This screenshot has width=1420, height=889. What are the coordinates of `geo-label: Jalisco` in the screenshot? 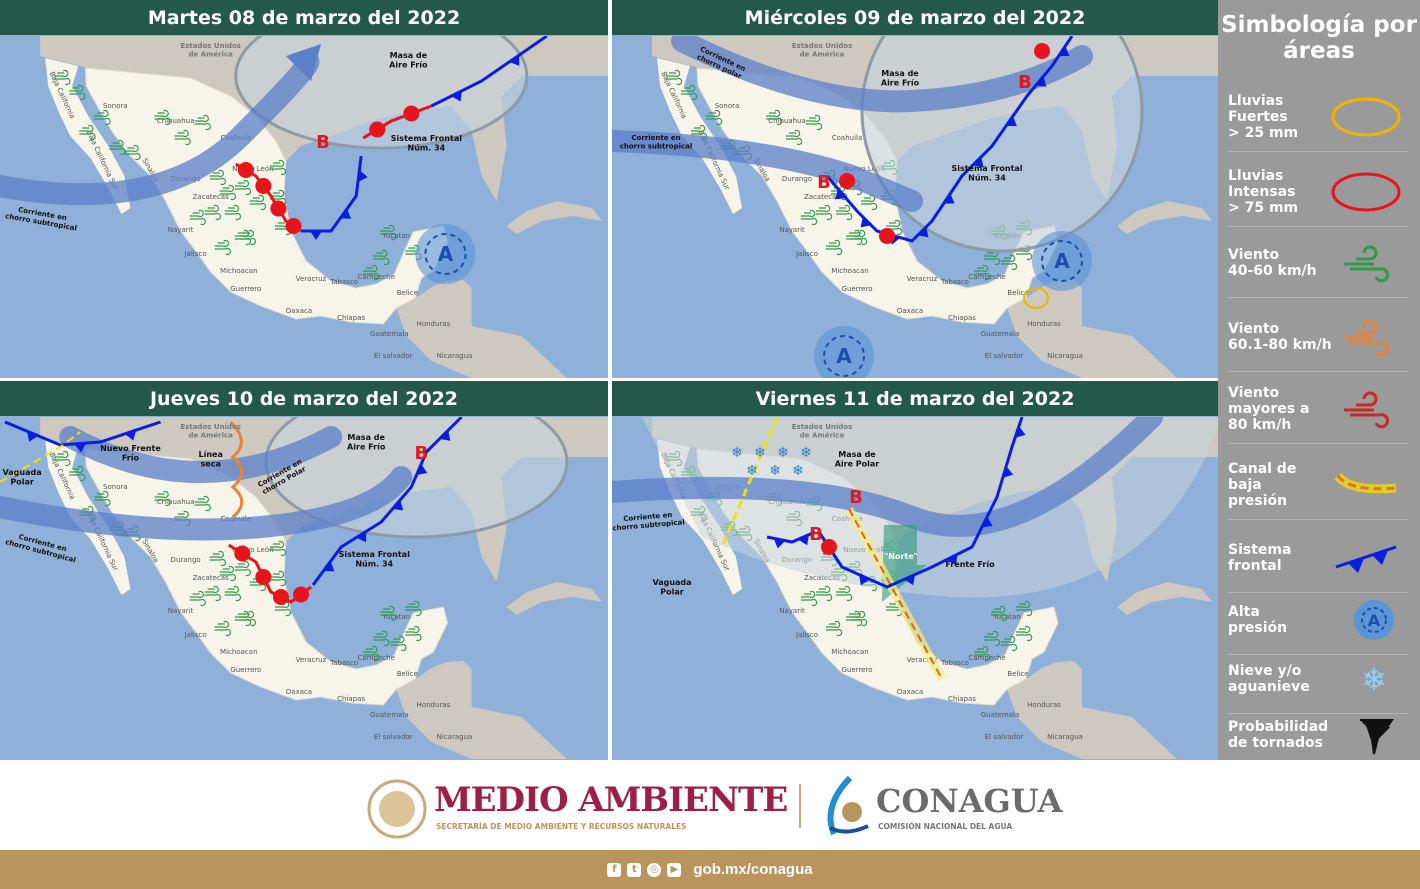 It's located at (195, 253).